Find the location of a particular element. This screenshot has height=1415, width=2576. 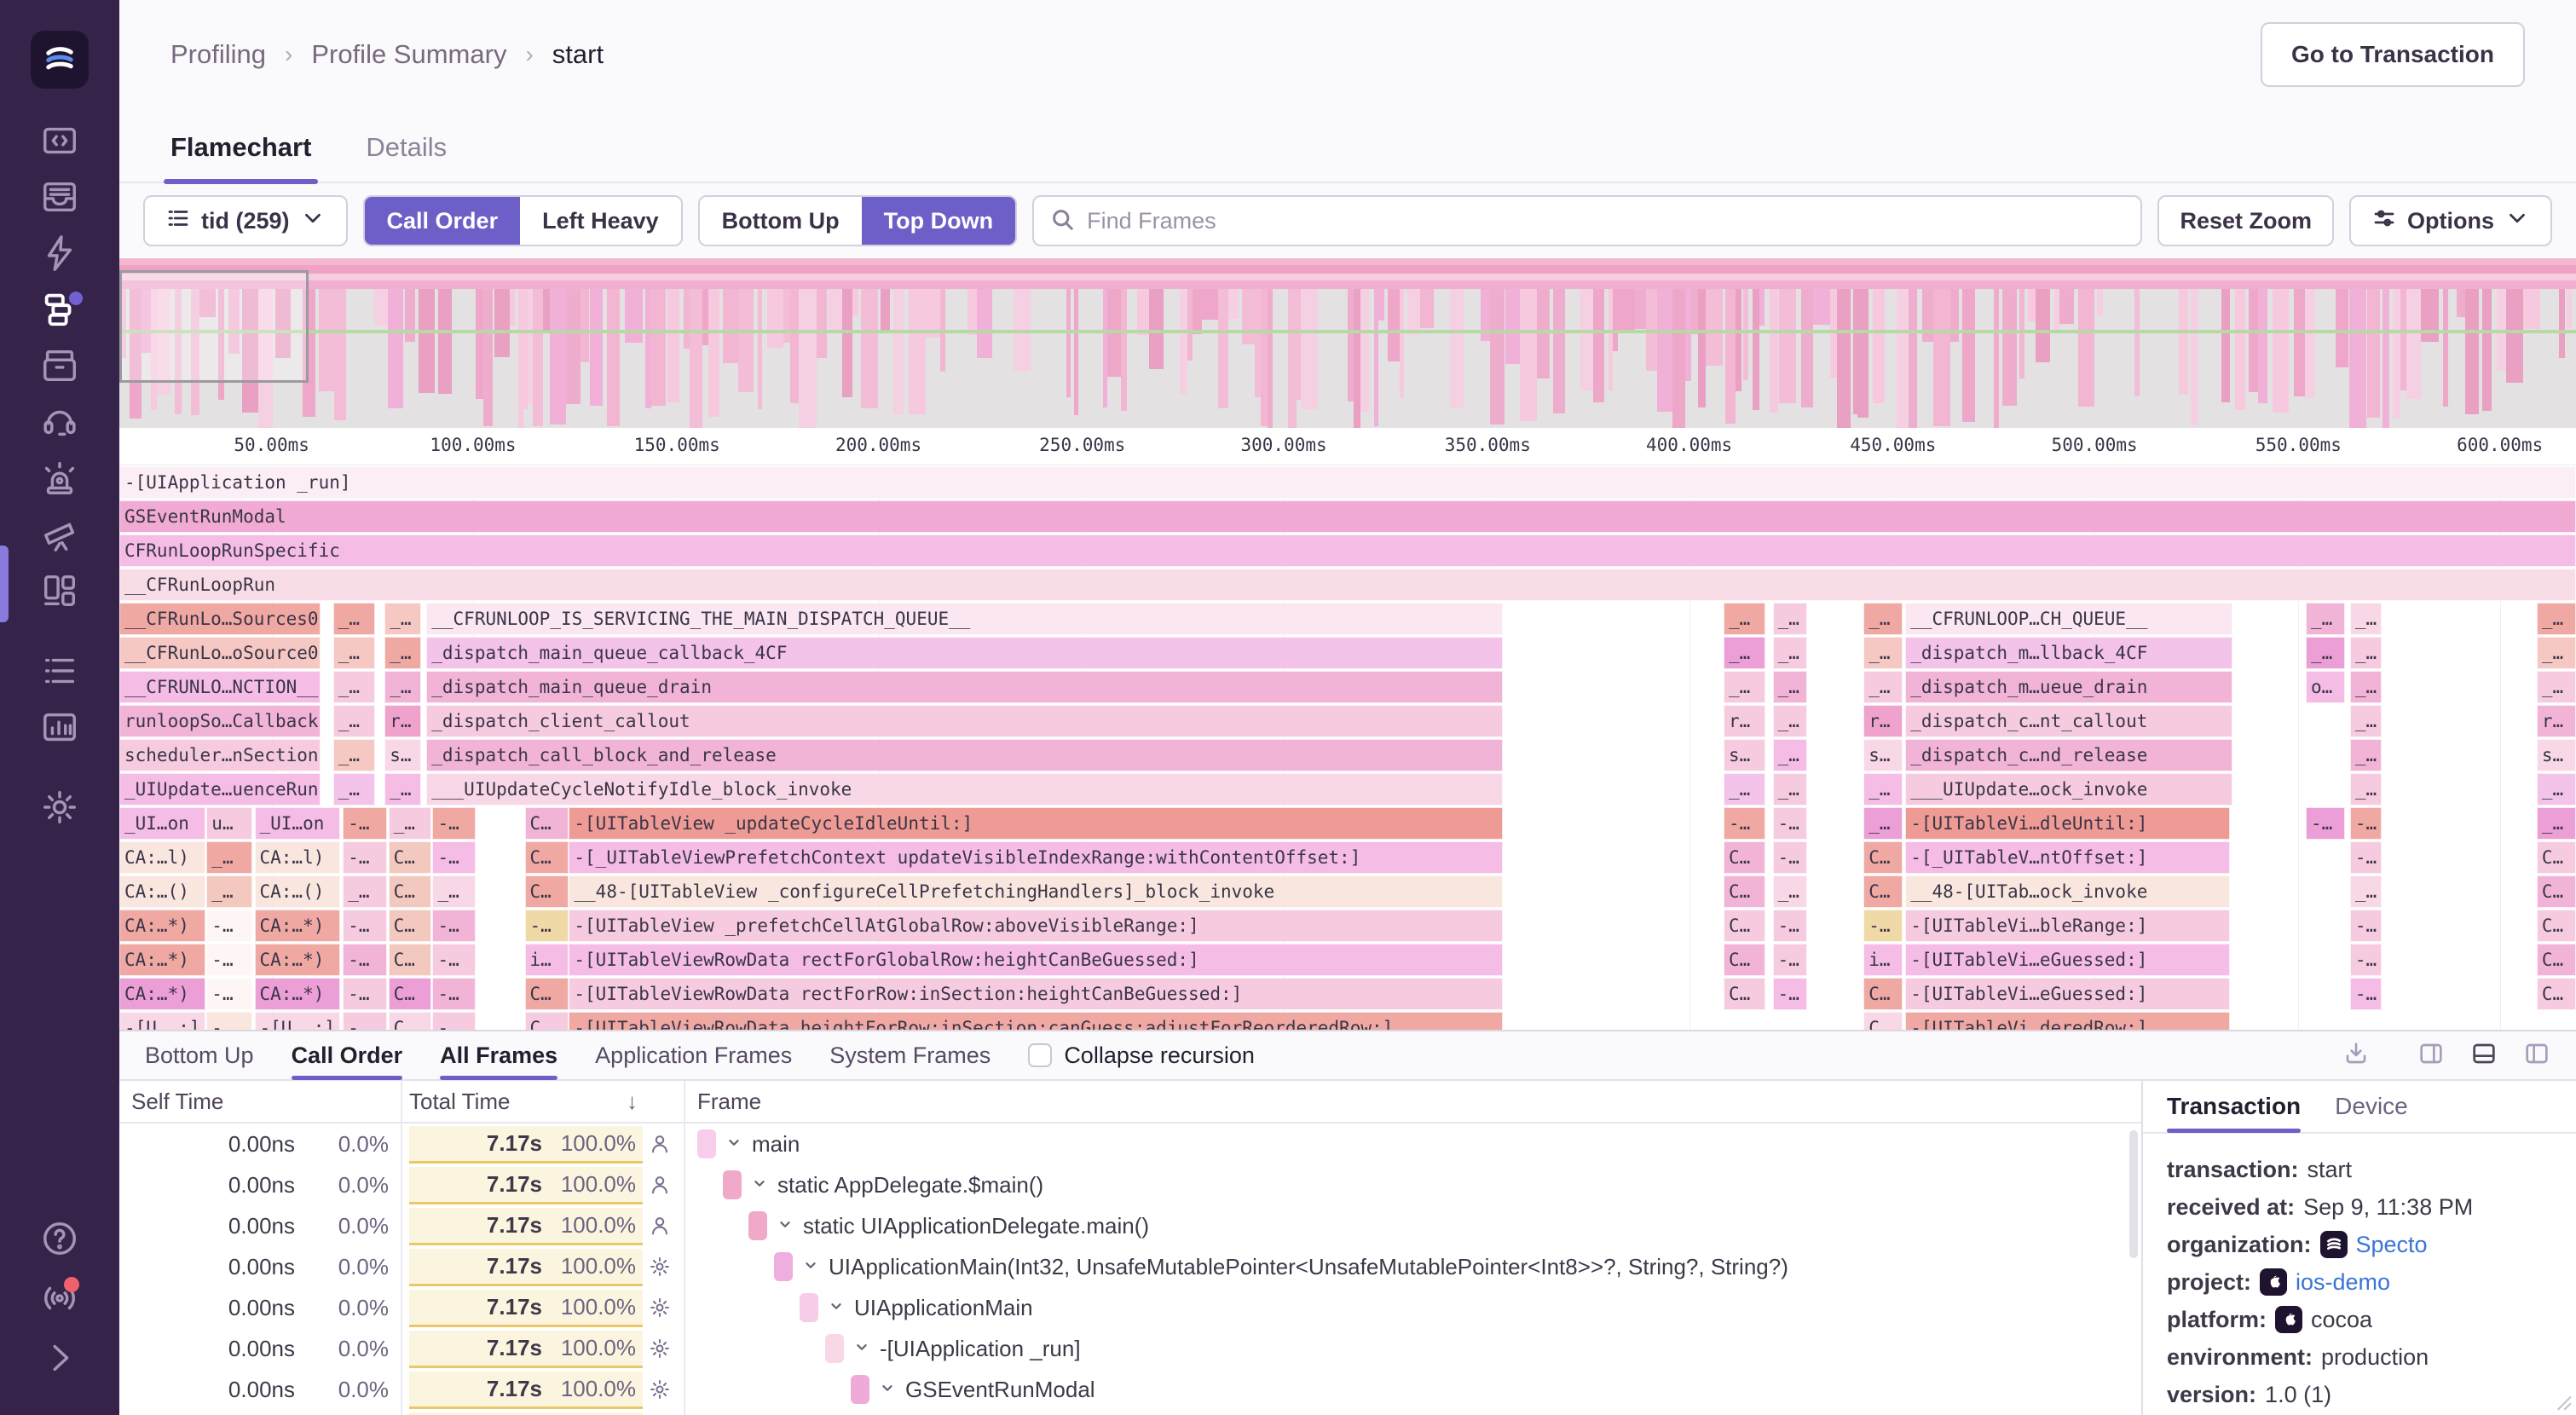

scrollbar-thumb is located at coordinates (2133, 1194).